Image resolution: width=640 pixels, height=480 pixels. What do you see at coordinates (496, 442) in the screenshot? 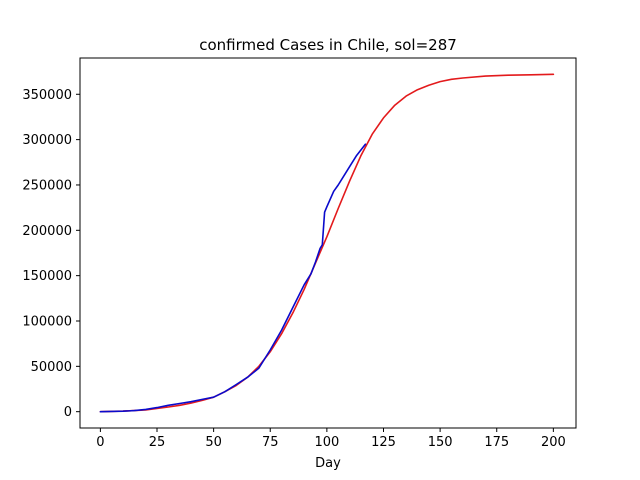
I see `x-tick-label: 175` at bounding box center [496, 442].